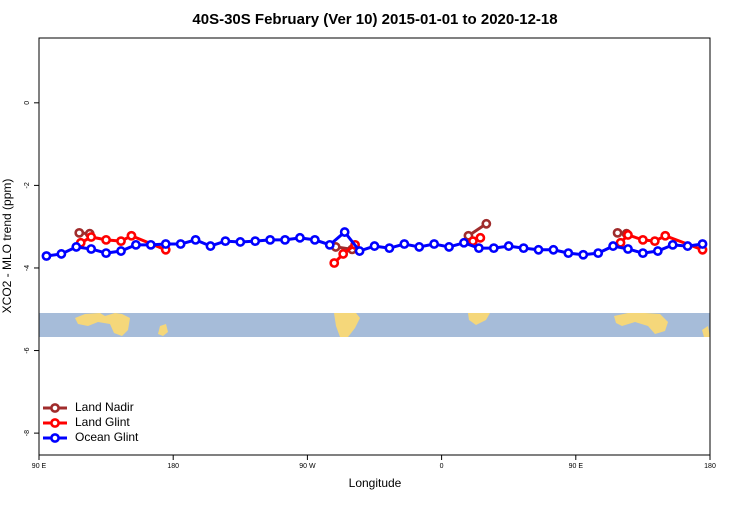 This screenshot has width=750, height=505. Describe the element at coordinates (27, 185) in the screenshot. I see `y-tick-label: -2` at that location.